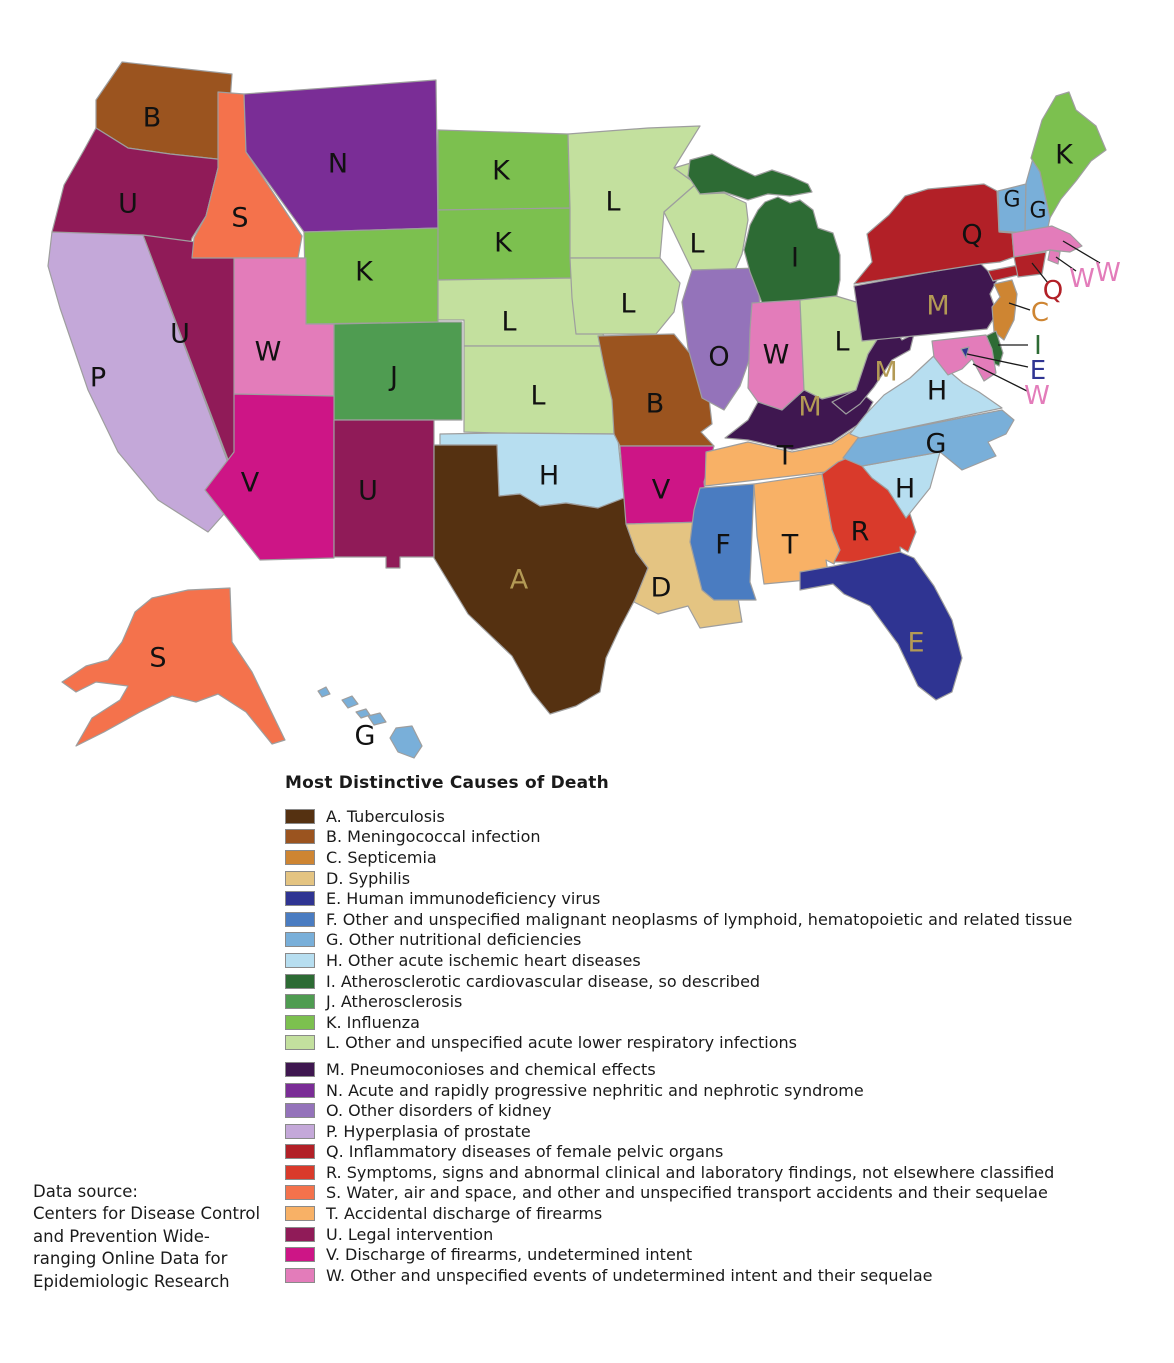  I want to click on state-label-ID: S, so click(239, 218).